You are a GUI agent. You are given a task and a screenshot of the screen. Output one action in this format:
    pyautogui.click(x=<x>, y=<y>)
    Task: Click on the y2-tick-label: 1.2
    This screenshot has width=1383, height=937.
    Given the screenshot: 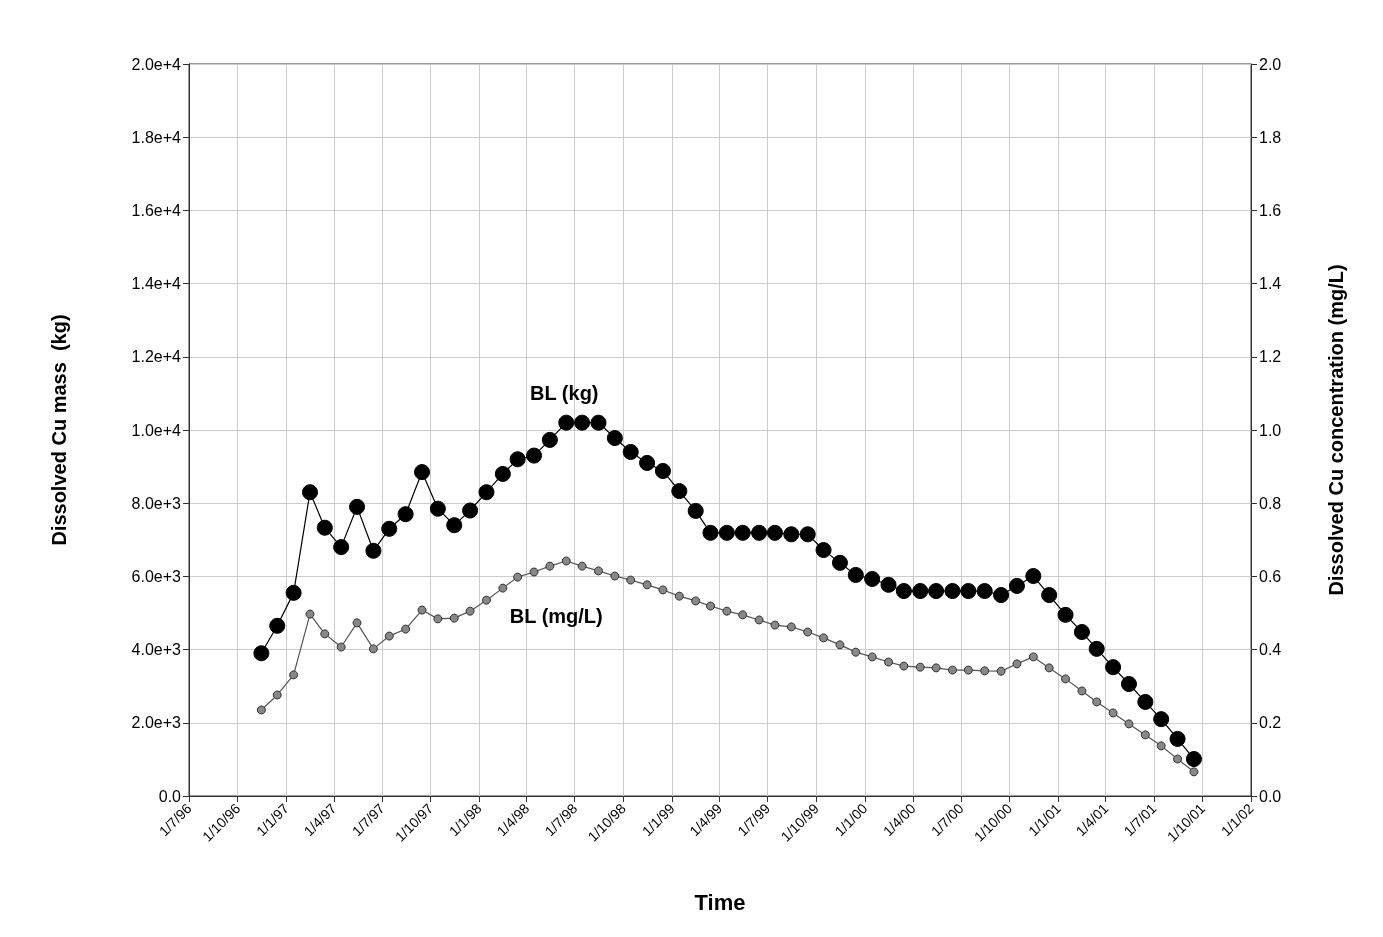 What is the action you would take?
    pyautogui.click(x=1270, y=357)
    